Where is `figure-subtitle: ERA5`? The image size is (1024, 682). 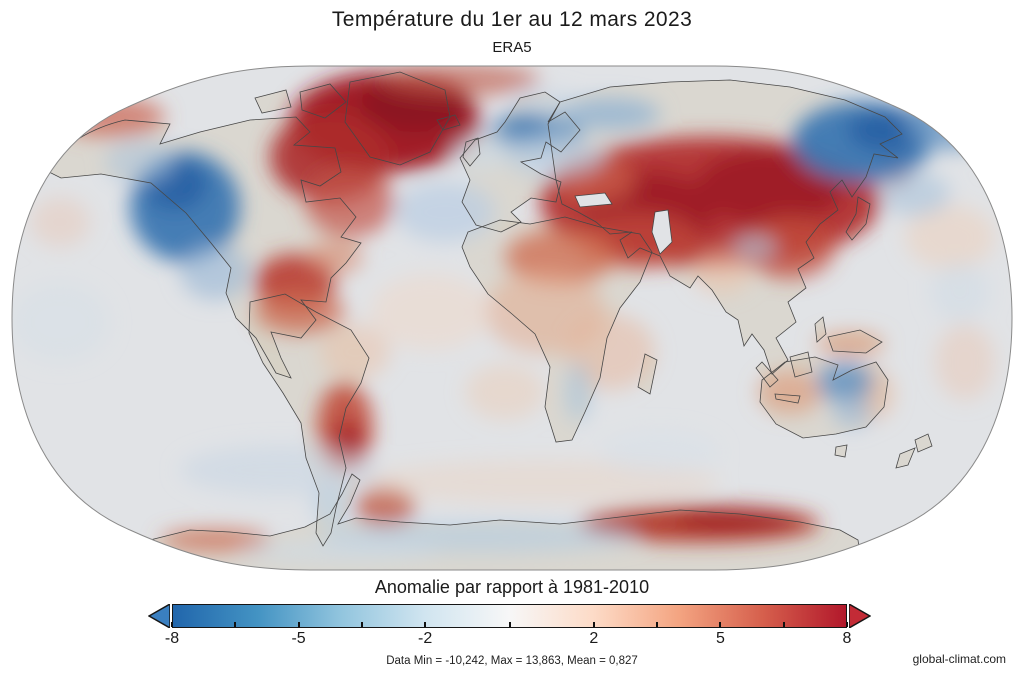 figure-subtitle: ERA5 is located at coordinates (512, 47).